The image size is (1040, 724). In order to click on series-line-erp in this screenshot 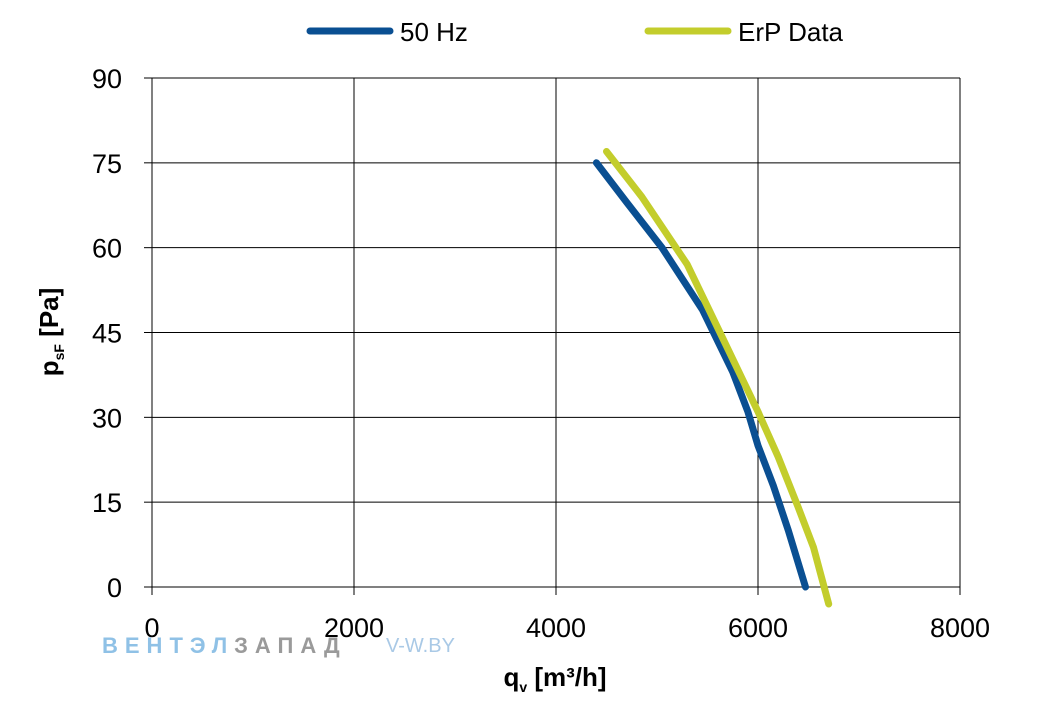, I will do `click(718, 378)`.